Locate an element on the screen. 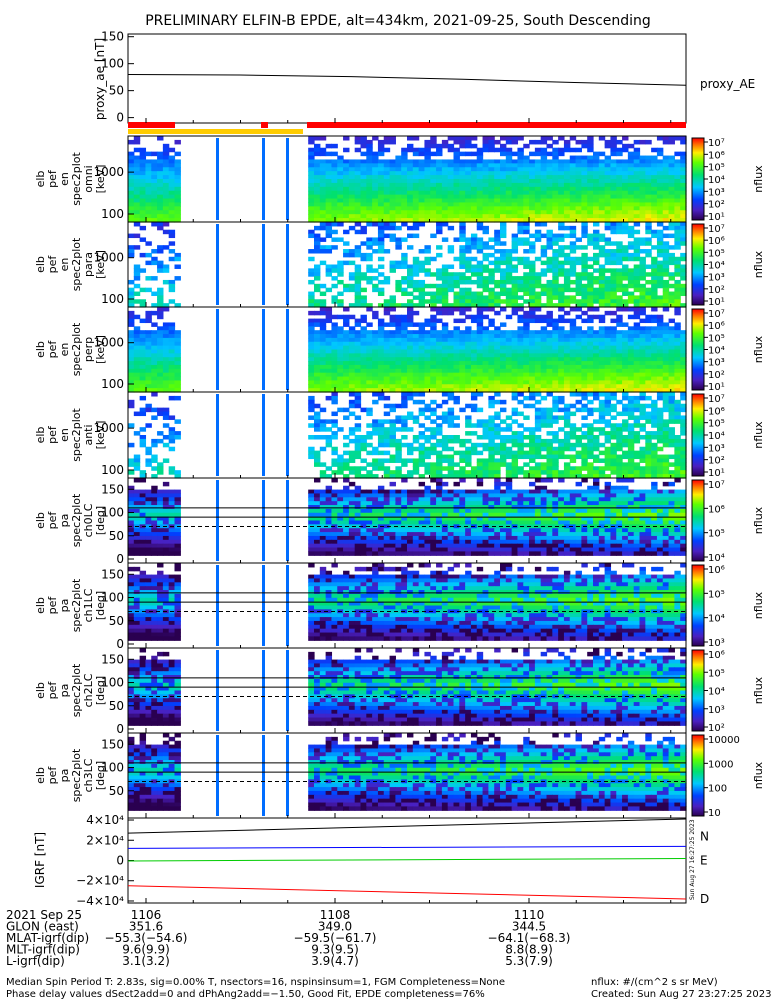 The height and width of the screenshot is (1000, 775). heatmap-stripe is located at coordinates (287, 349).